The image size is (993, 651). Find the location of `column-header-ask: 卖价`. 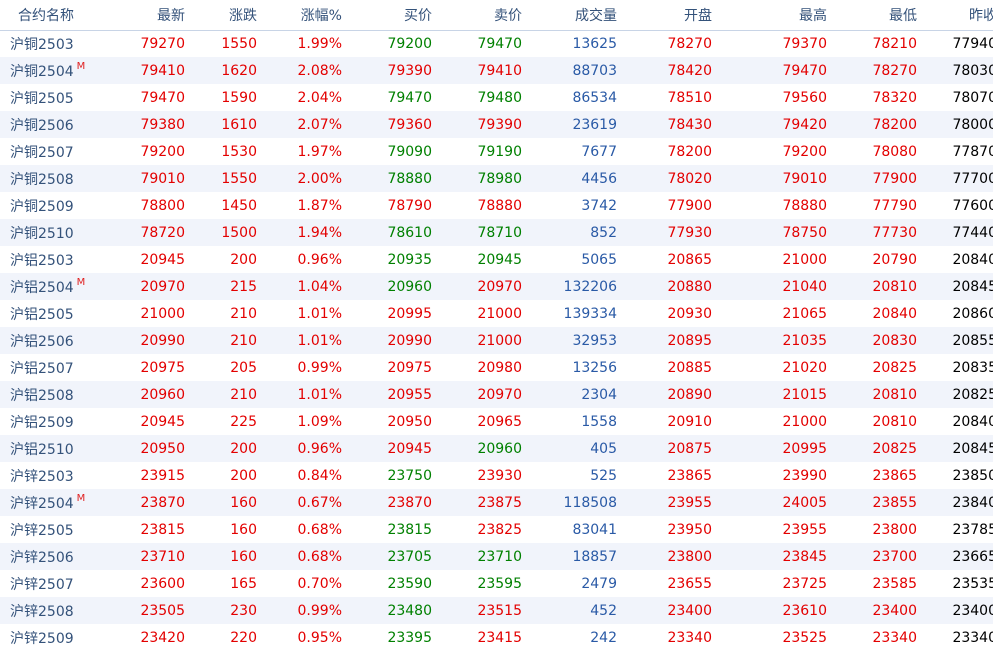

column-header-ask: 卖价 is located at coordinates (508, 15).